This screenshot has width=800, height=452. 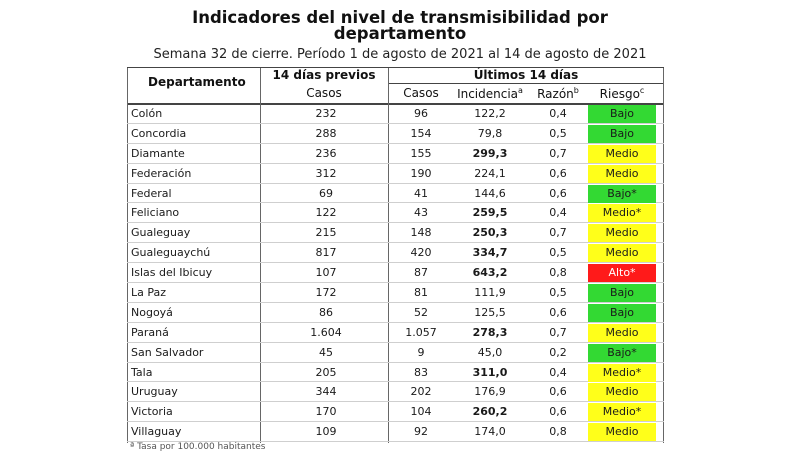 I want to click on header-riesgo: Riesgoc, so click(x=622, y=93).